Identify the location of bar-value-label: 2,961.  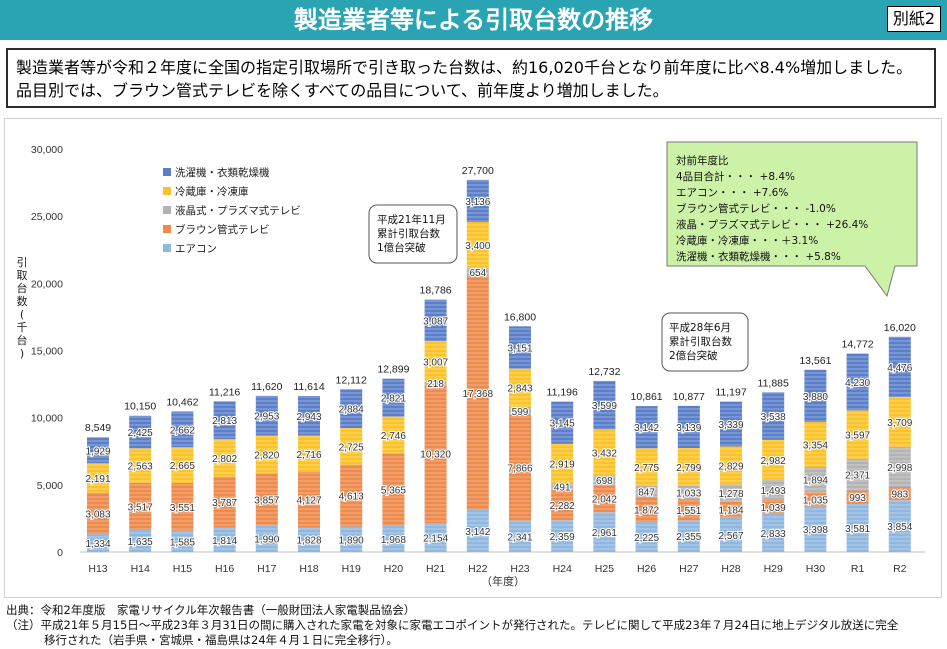
(604, 533).